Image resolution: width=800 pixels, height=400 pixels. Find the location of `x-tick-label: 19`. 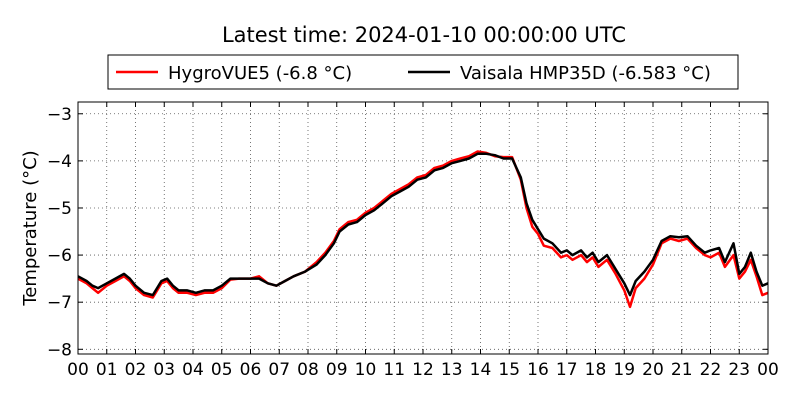

x-tick-label: 19 is located at coordinates (624, 370).